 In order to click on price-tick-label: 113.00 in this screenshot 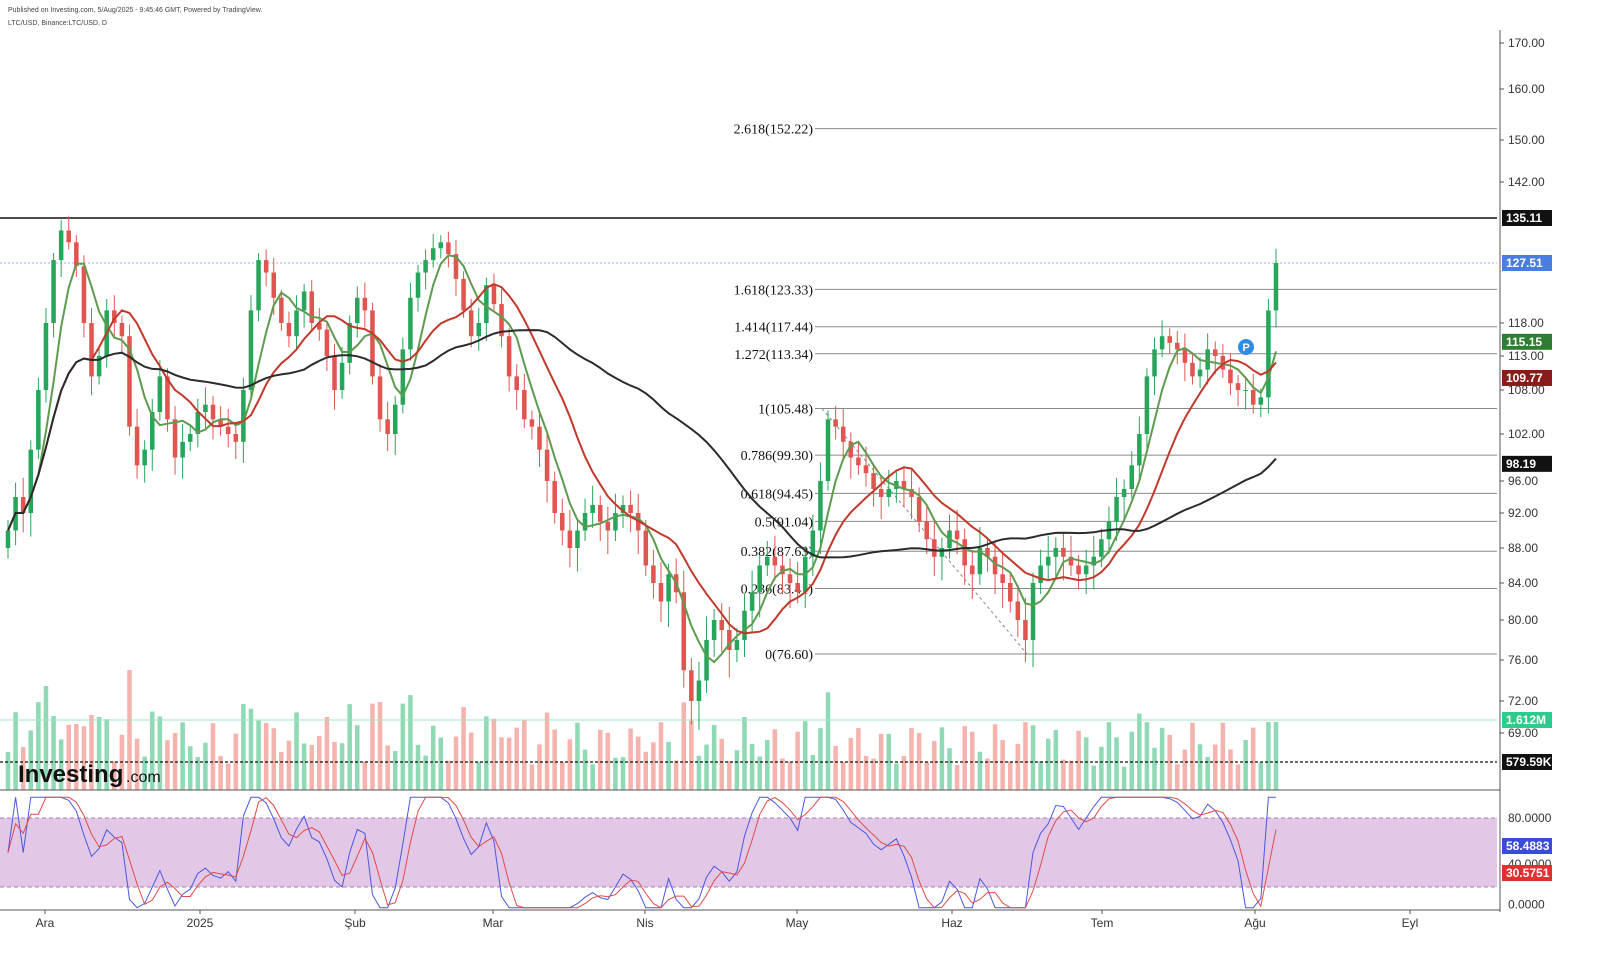, I will do `click(1526, 356)`.